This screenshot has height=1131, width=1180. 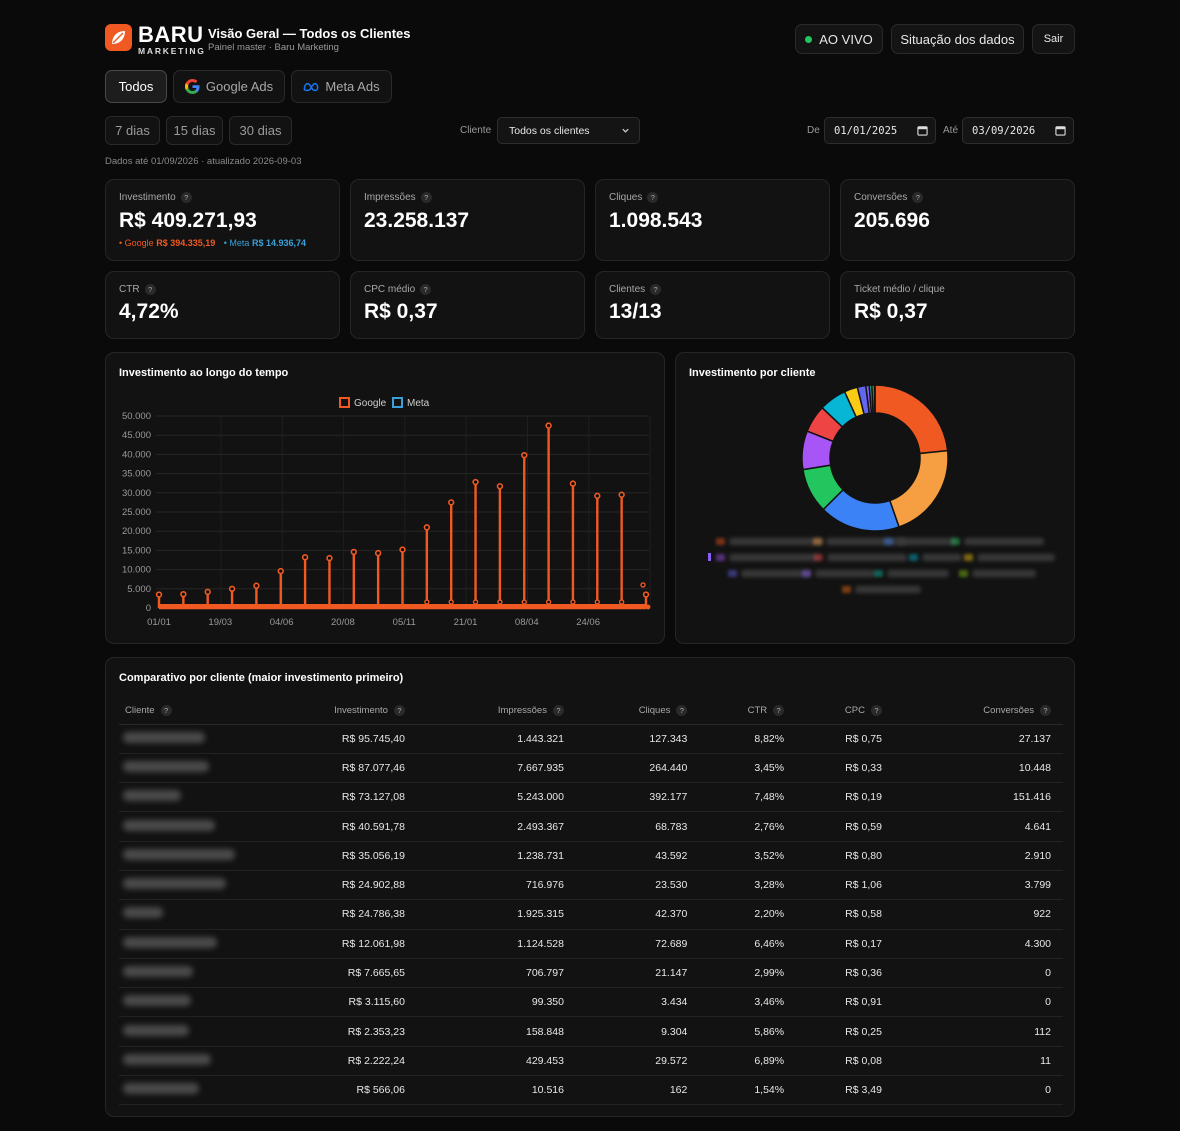 What do you see at coordinates (591, 1031) in the screenshot?
I see `table-row: R$ 2.353,23 158.848 9.304 5,86% R$ 0,25 112` at bounding box center [591, 1031].